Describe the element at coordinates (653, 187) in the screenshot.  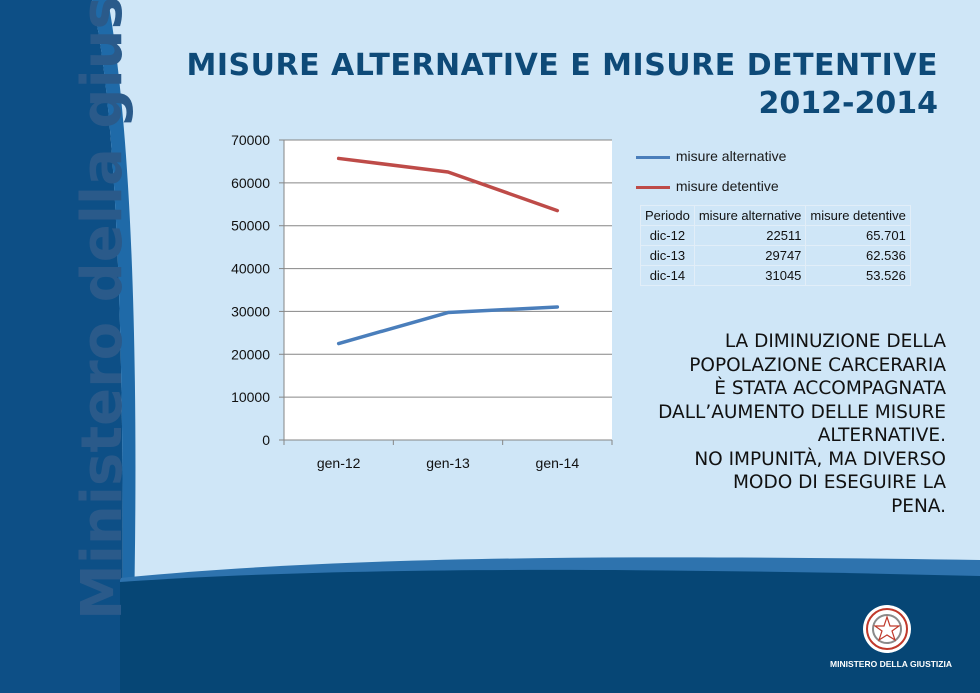
I see `legend-swatch-detentive` at that location.